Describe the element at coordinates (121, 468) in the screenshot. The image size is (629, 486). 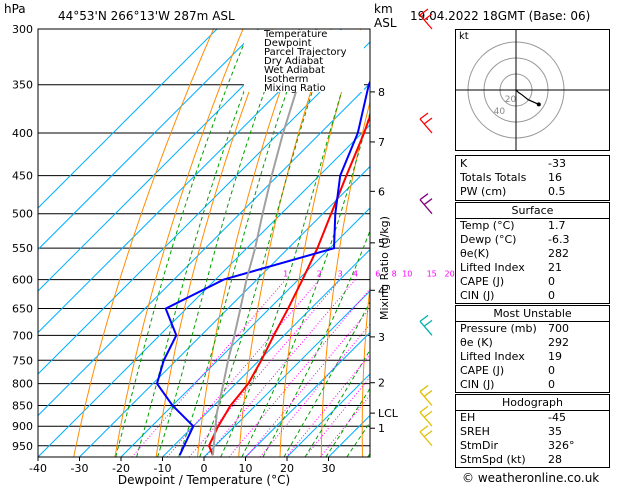
I see `x-tick-label: -20` at that location.